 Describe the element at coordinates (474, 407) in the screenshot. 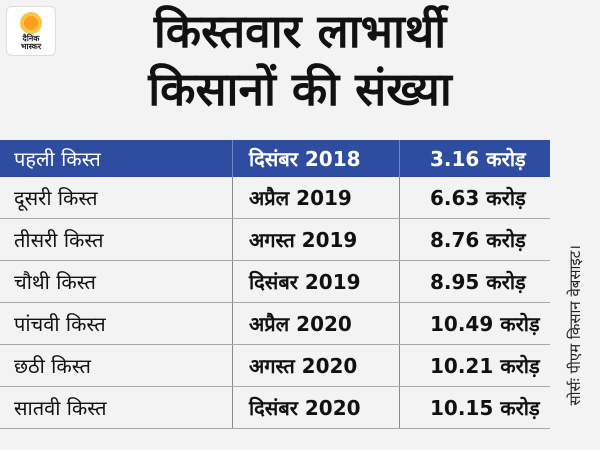

I see `beneficiary-count: 10.15 करोड़` at that location.